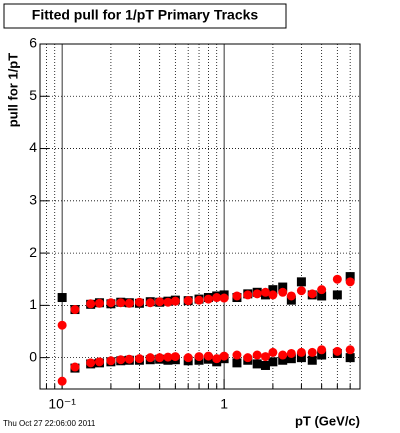 Image resolution: width=400 pixels, height=433 pixels. What do you see at coordinates (33, 252) in the screenshot?
I see `y-tick-label: 2` at bounding box center [33, 252].